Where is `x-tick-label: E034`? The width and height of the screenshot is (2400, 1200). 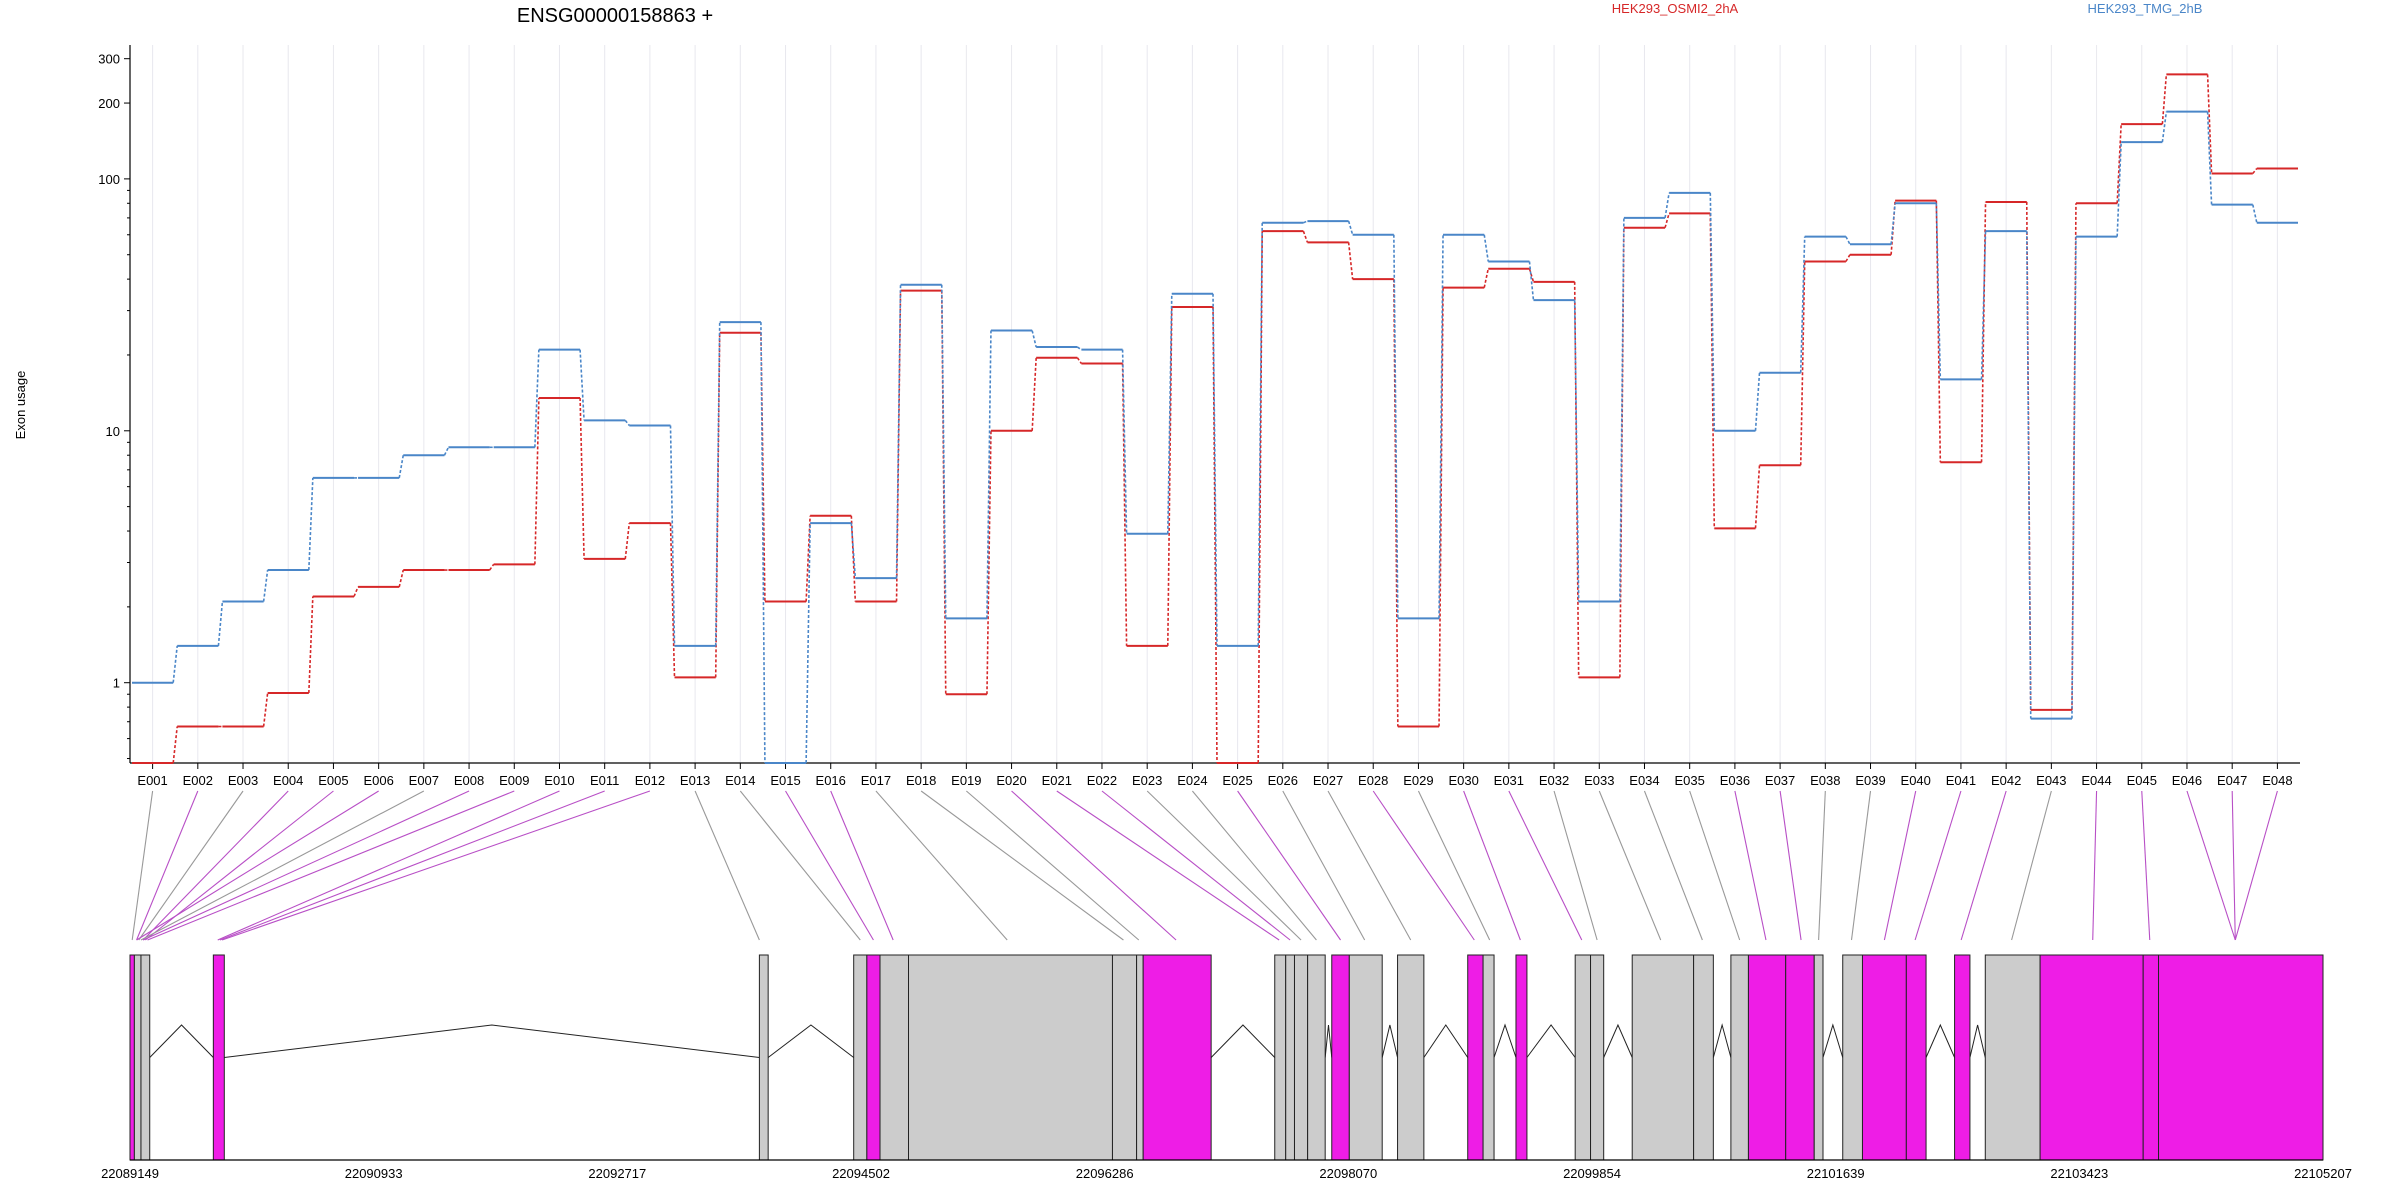
x-tick-label: E034 is located at coordinates (1644, 780).